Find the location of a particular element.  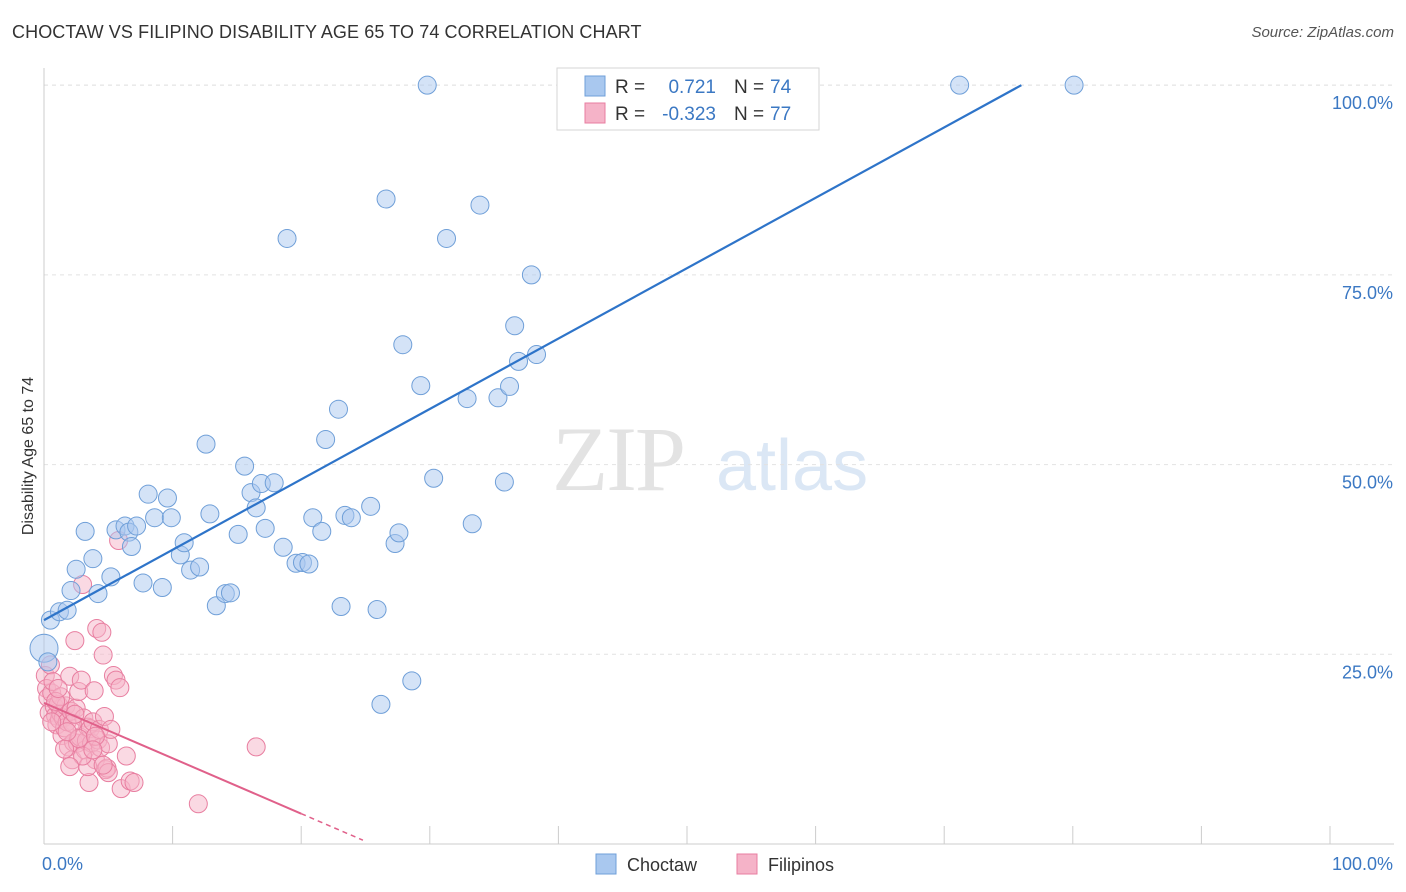

stats-legend-filipino-swatch is located at coordinates (595, 113).